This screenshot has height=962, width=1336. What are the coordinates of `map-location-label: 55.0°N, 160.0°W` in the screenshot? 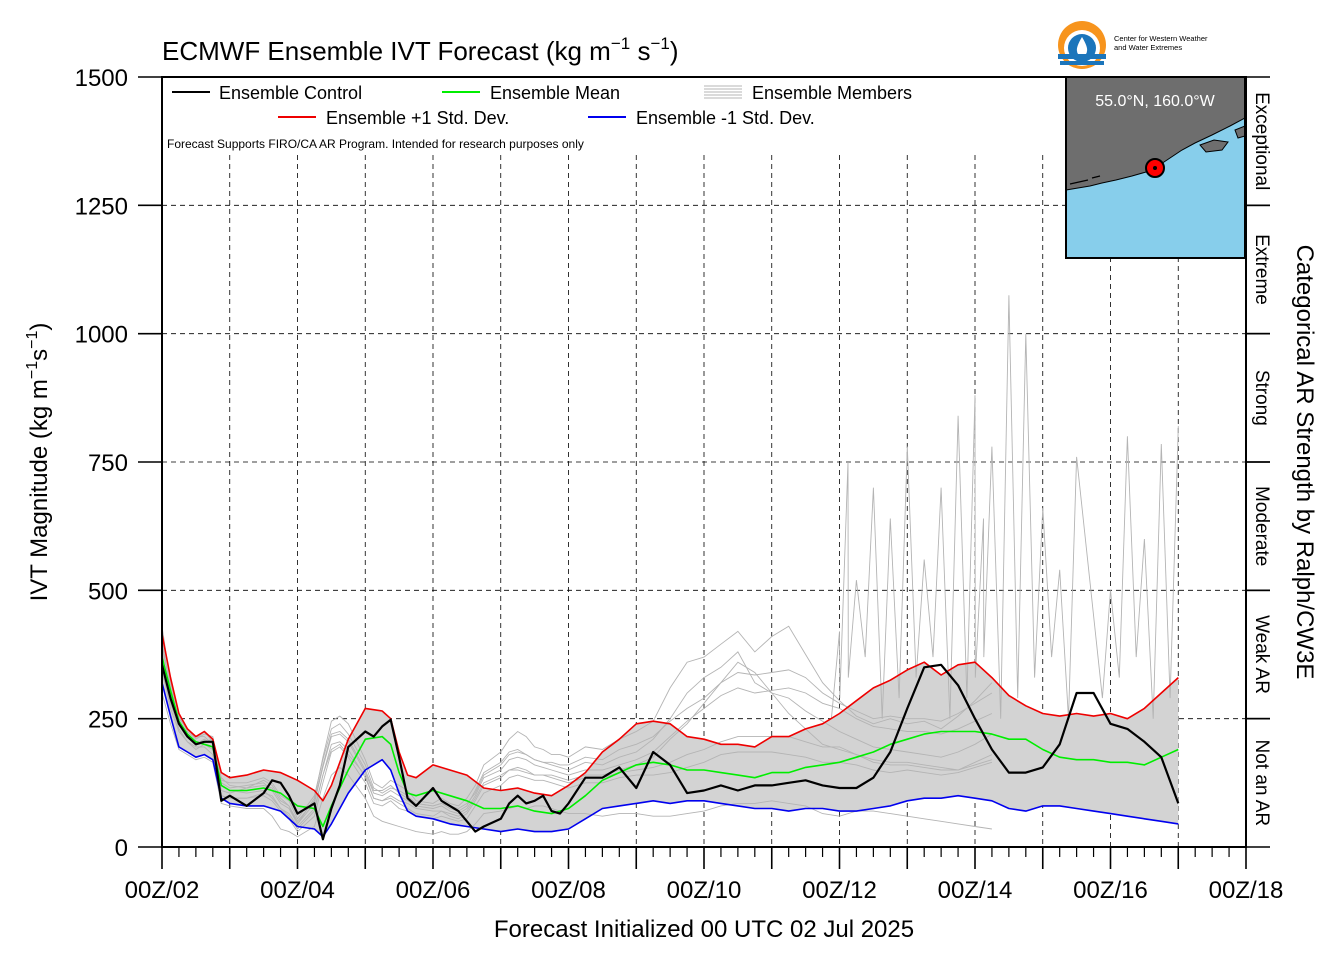 It's located at (1155, 101).